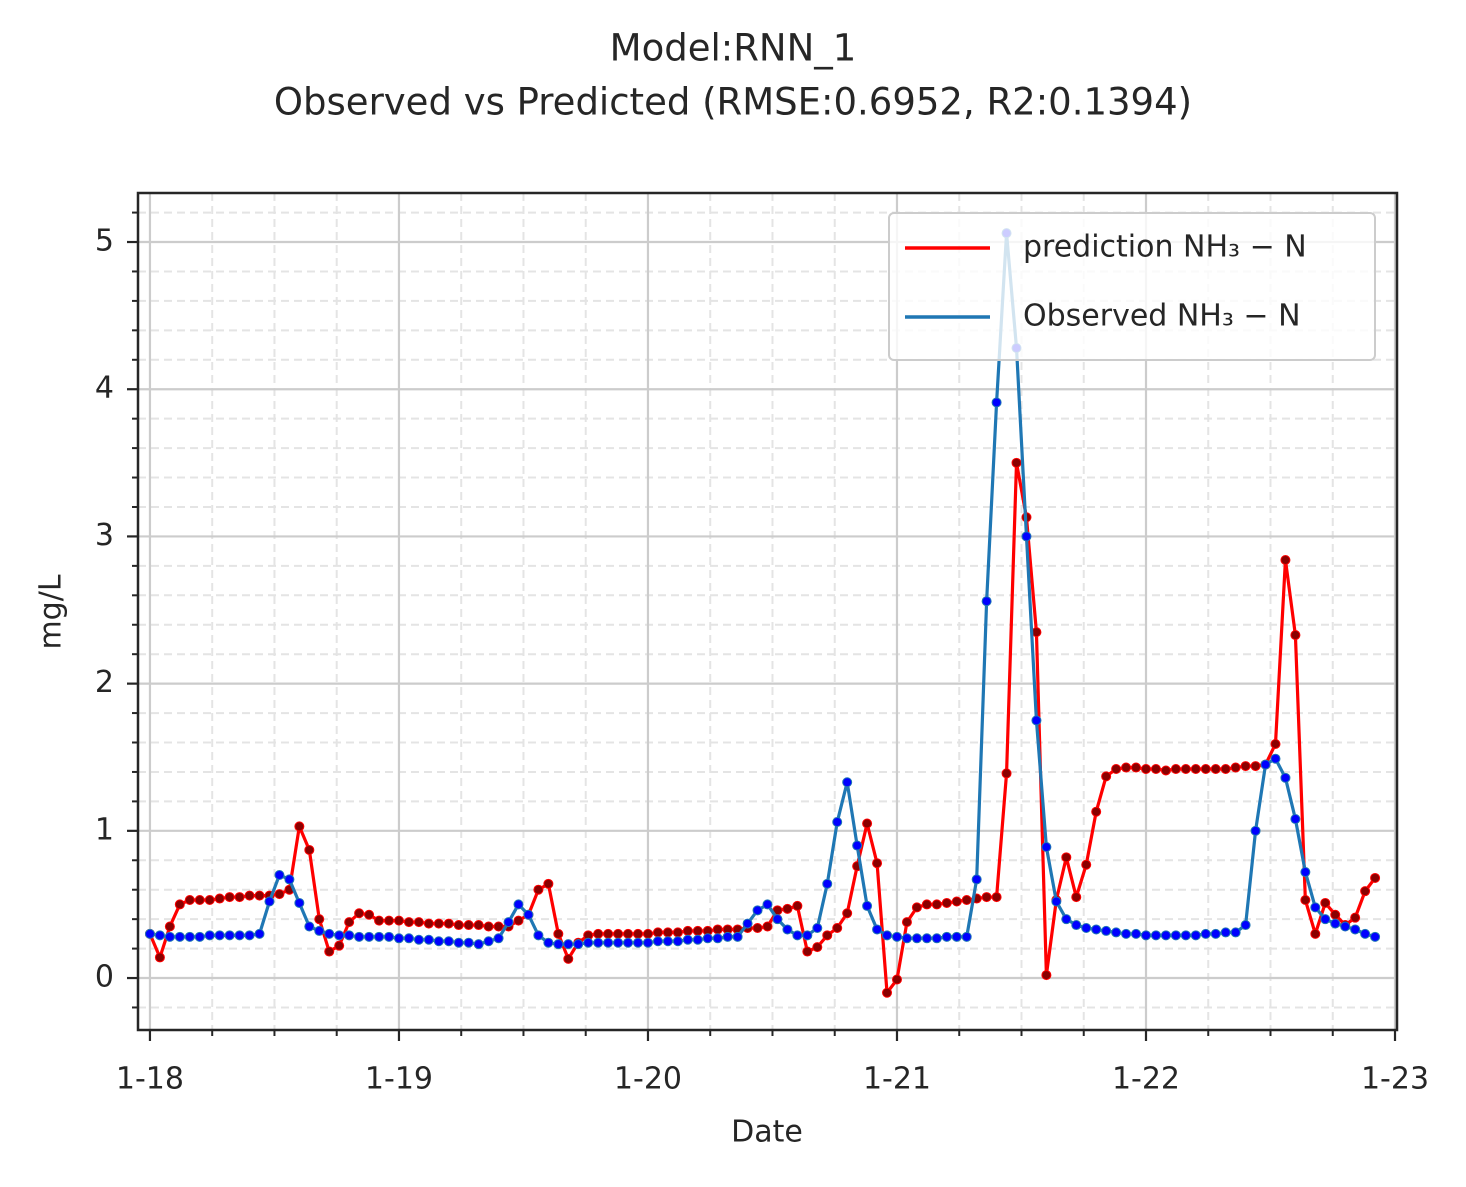  Describe the element at coordinates (767, 1132) in the screenshot. I see `x-axis-label: Date` at that location.